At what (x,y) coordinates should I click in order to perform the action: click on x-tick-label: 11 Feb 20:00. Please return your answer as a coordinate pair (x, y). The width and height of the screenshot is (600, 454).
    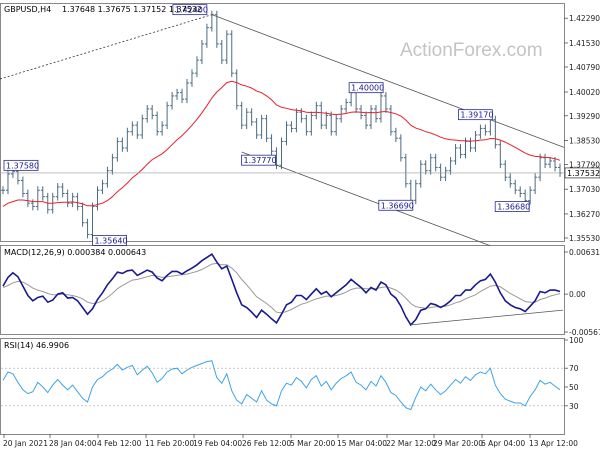
    Looking at the image, I should click on (169, 443).